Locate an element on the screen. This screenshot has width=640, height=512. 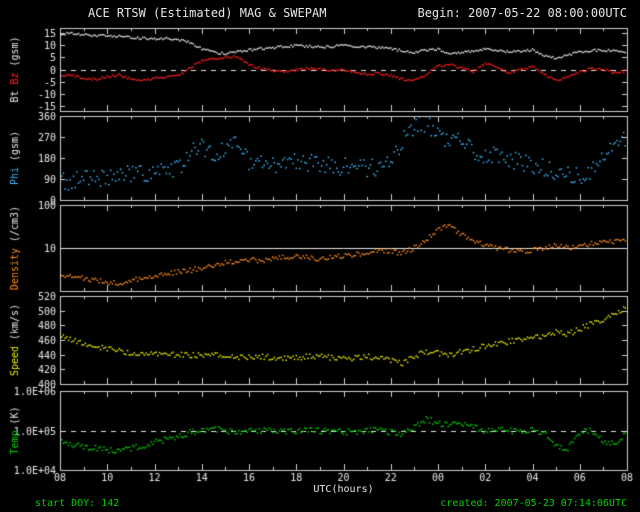
start-doy-label: start DOY: 142 is located at coordinates (77, 503).